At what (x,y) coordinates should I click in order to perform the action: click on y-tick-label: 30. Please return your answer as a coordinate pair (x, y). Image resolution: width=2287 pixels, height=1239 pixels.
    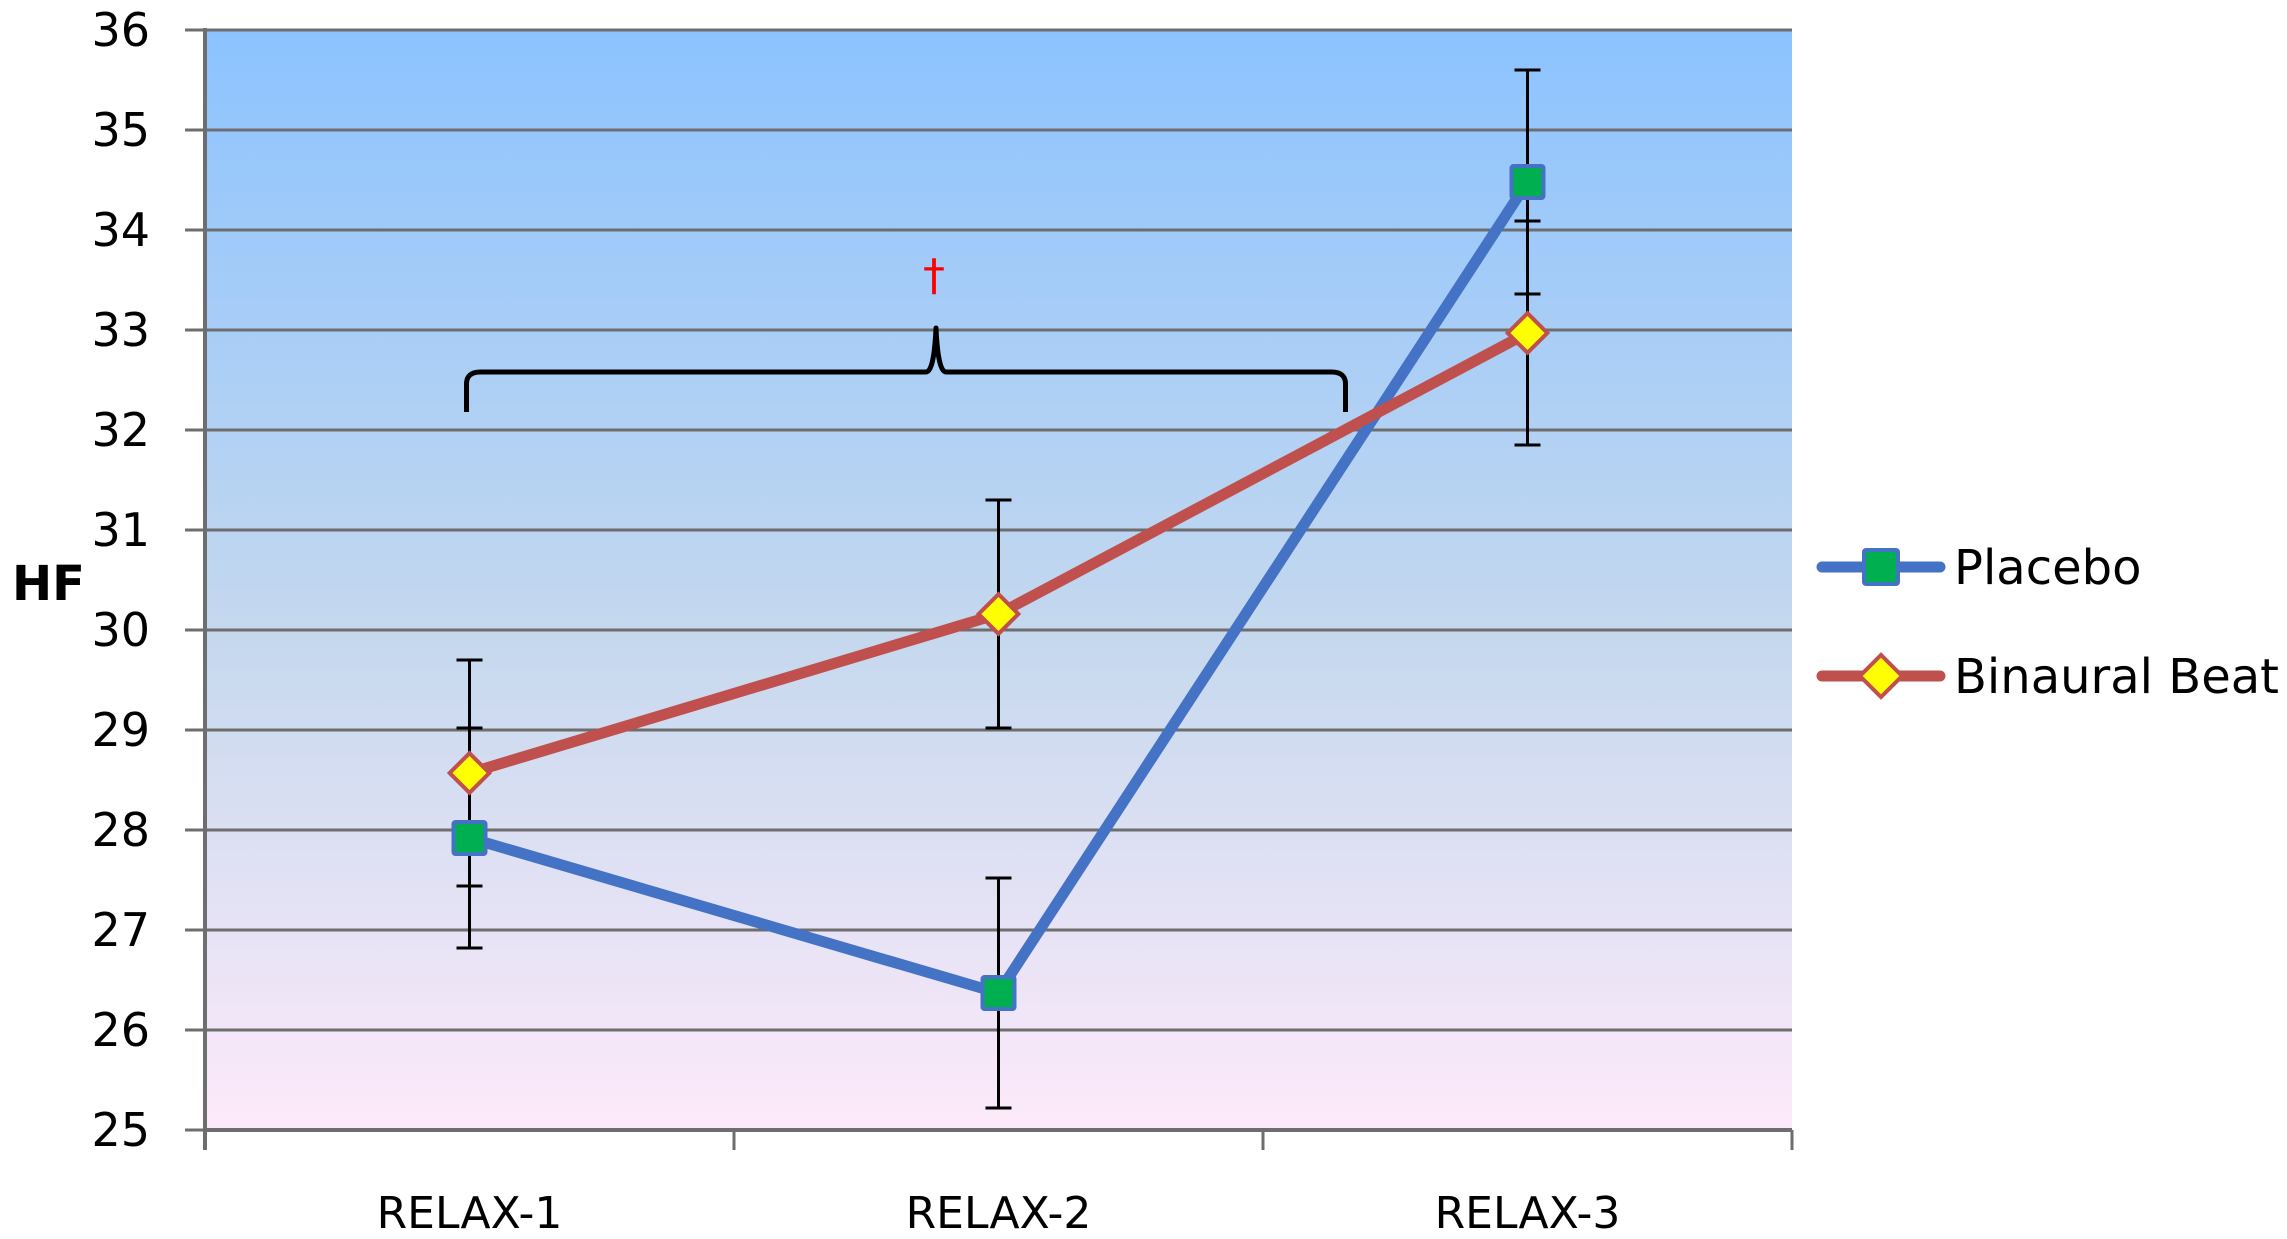
    Looking at the image, I should click on (120, 630).